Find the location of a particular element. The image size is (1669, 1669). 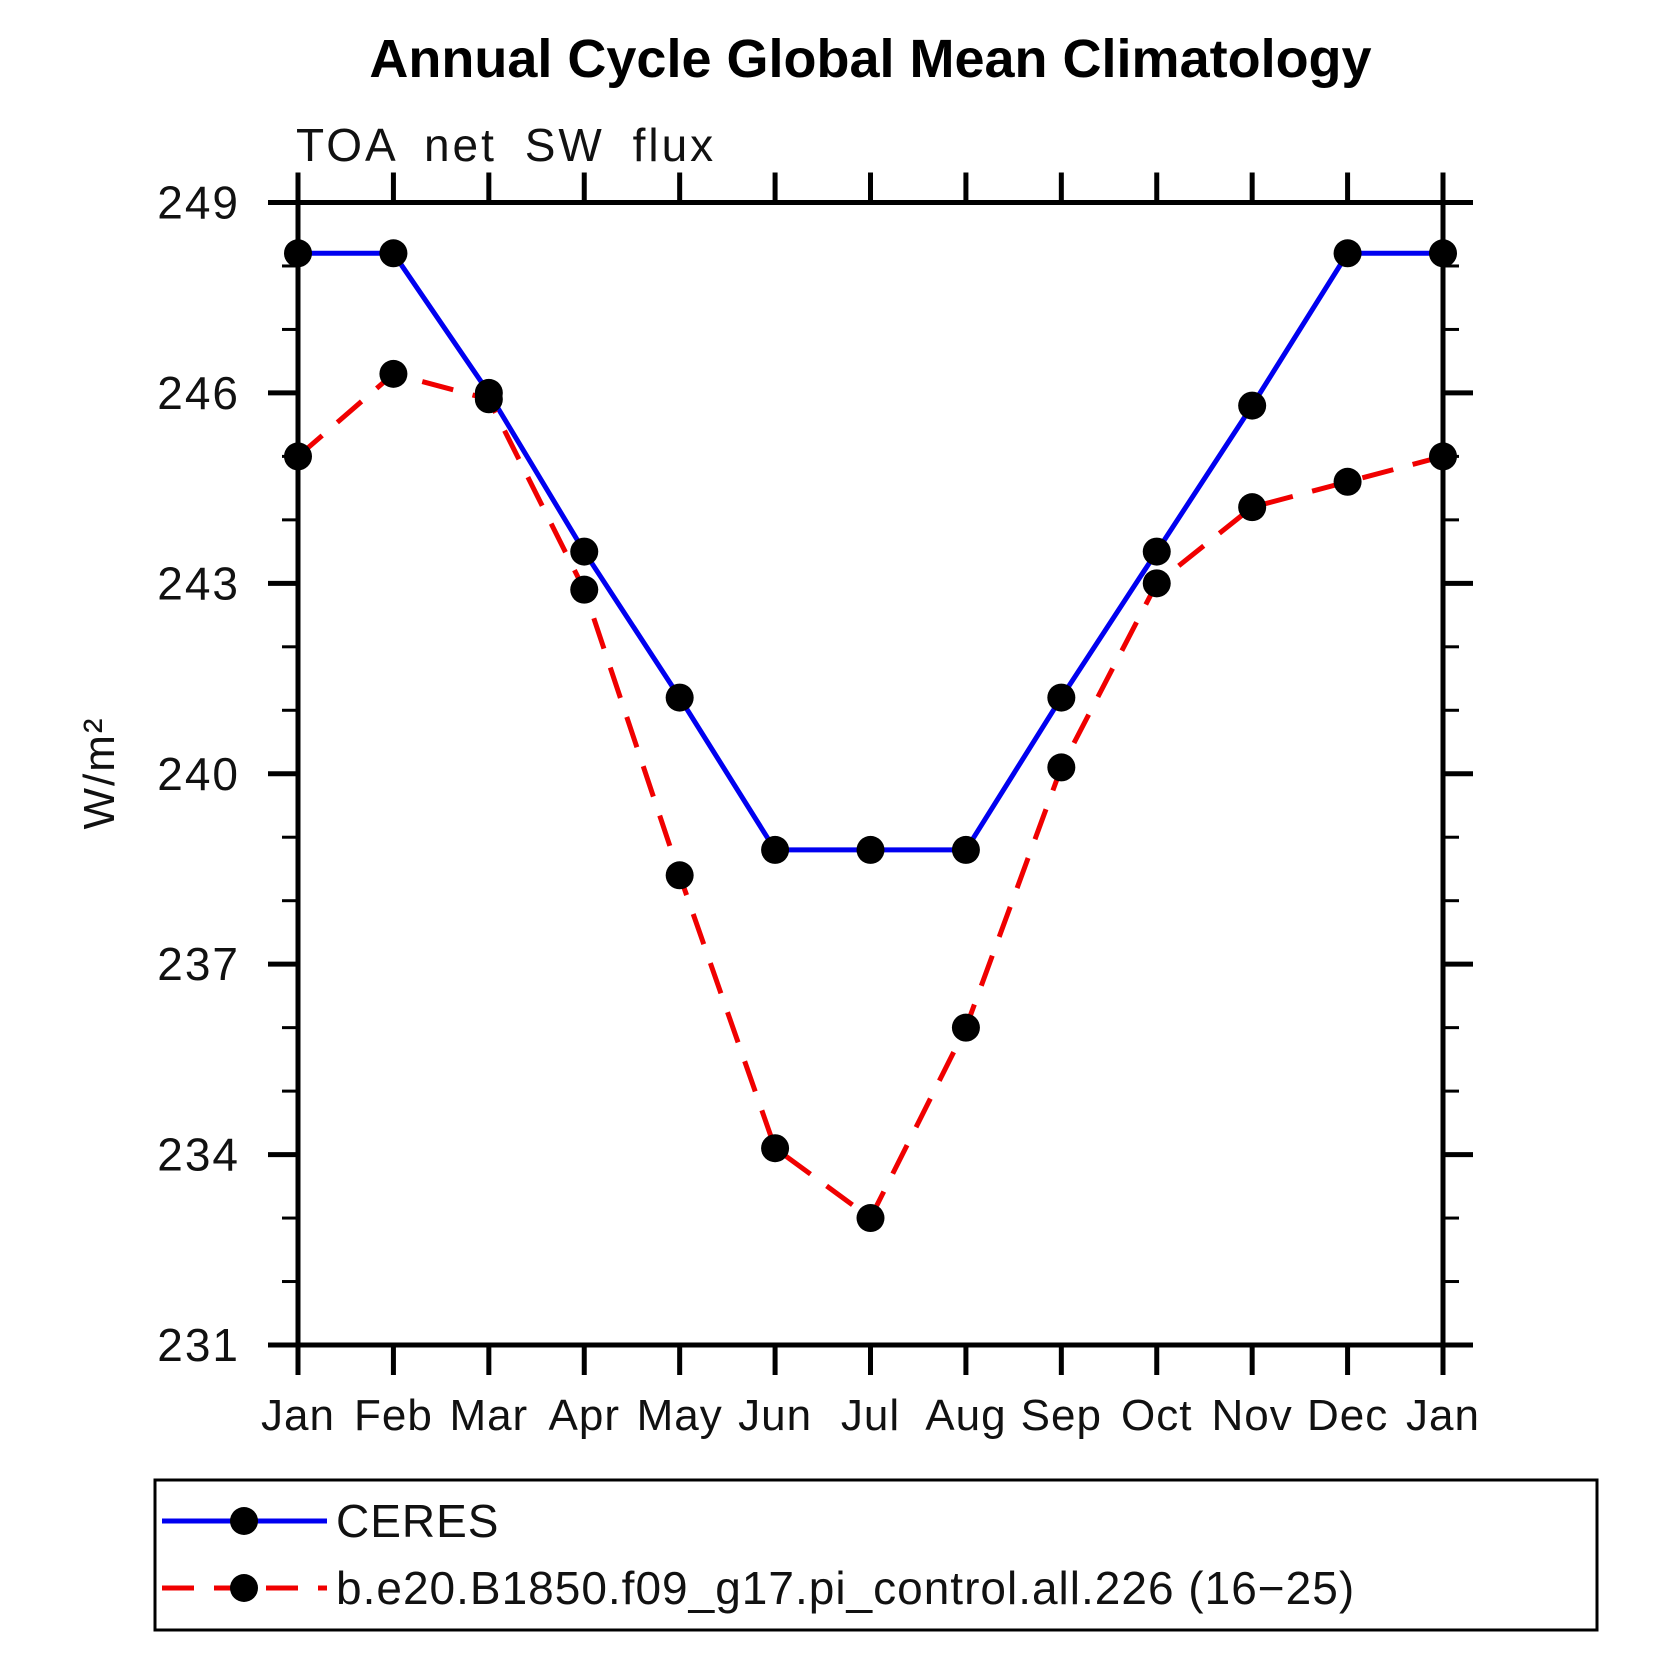

y-tick-label: 237 is located at coordinates (198, 964).